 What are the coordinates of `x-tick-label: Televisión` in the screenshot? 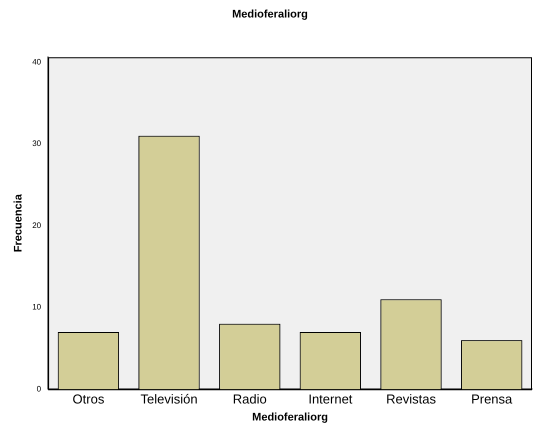 It's located at (169, 399).